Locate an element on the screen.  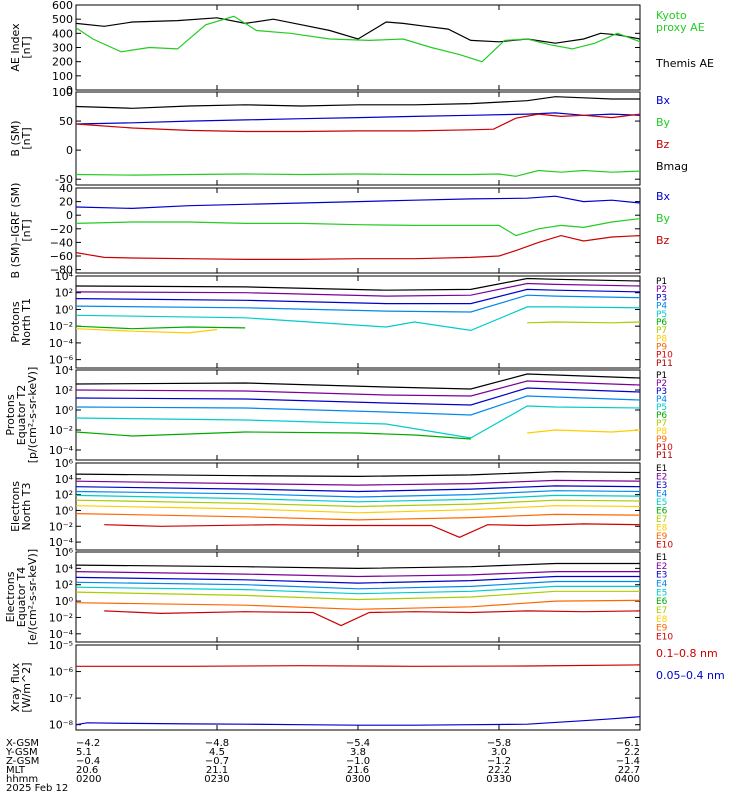
series-line-en-E7 is located at coordinates (358, 509).